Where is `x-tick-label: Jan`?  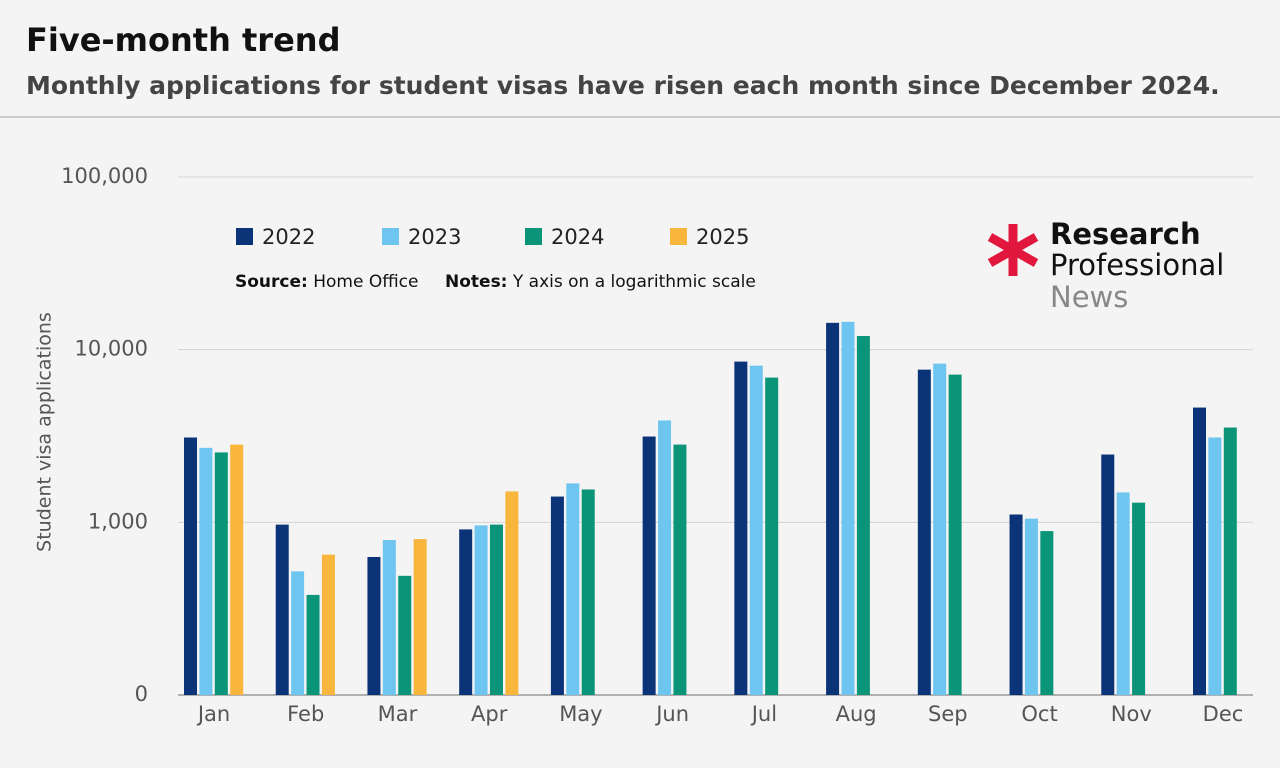
x-tick-label: Jan is located at coordinates (213, 714).